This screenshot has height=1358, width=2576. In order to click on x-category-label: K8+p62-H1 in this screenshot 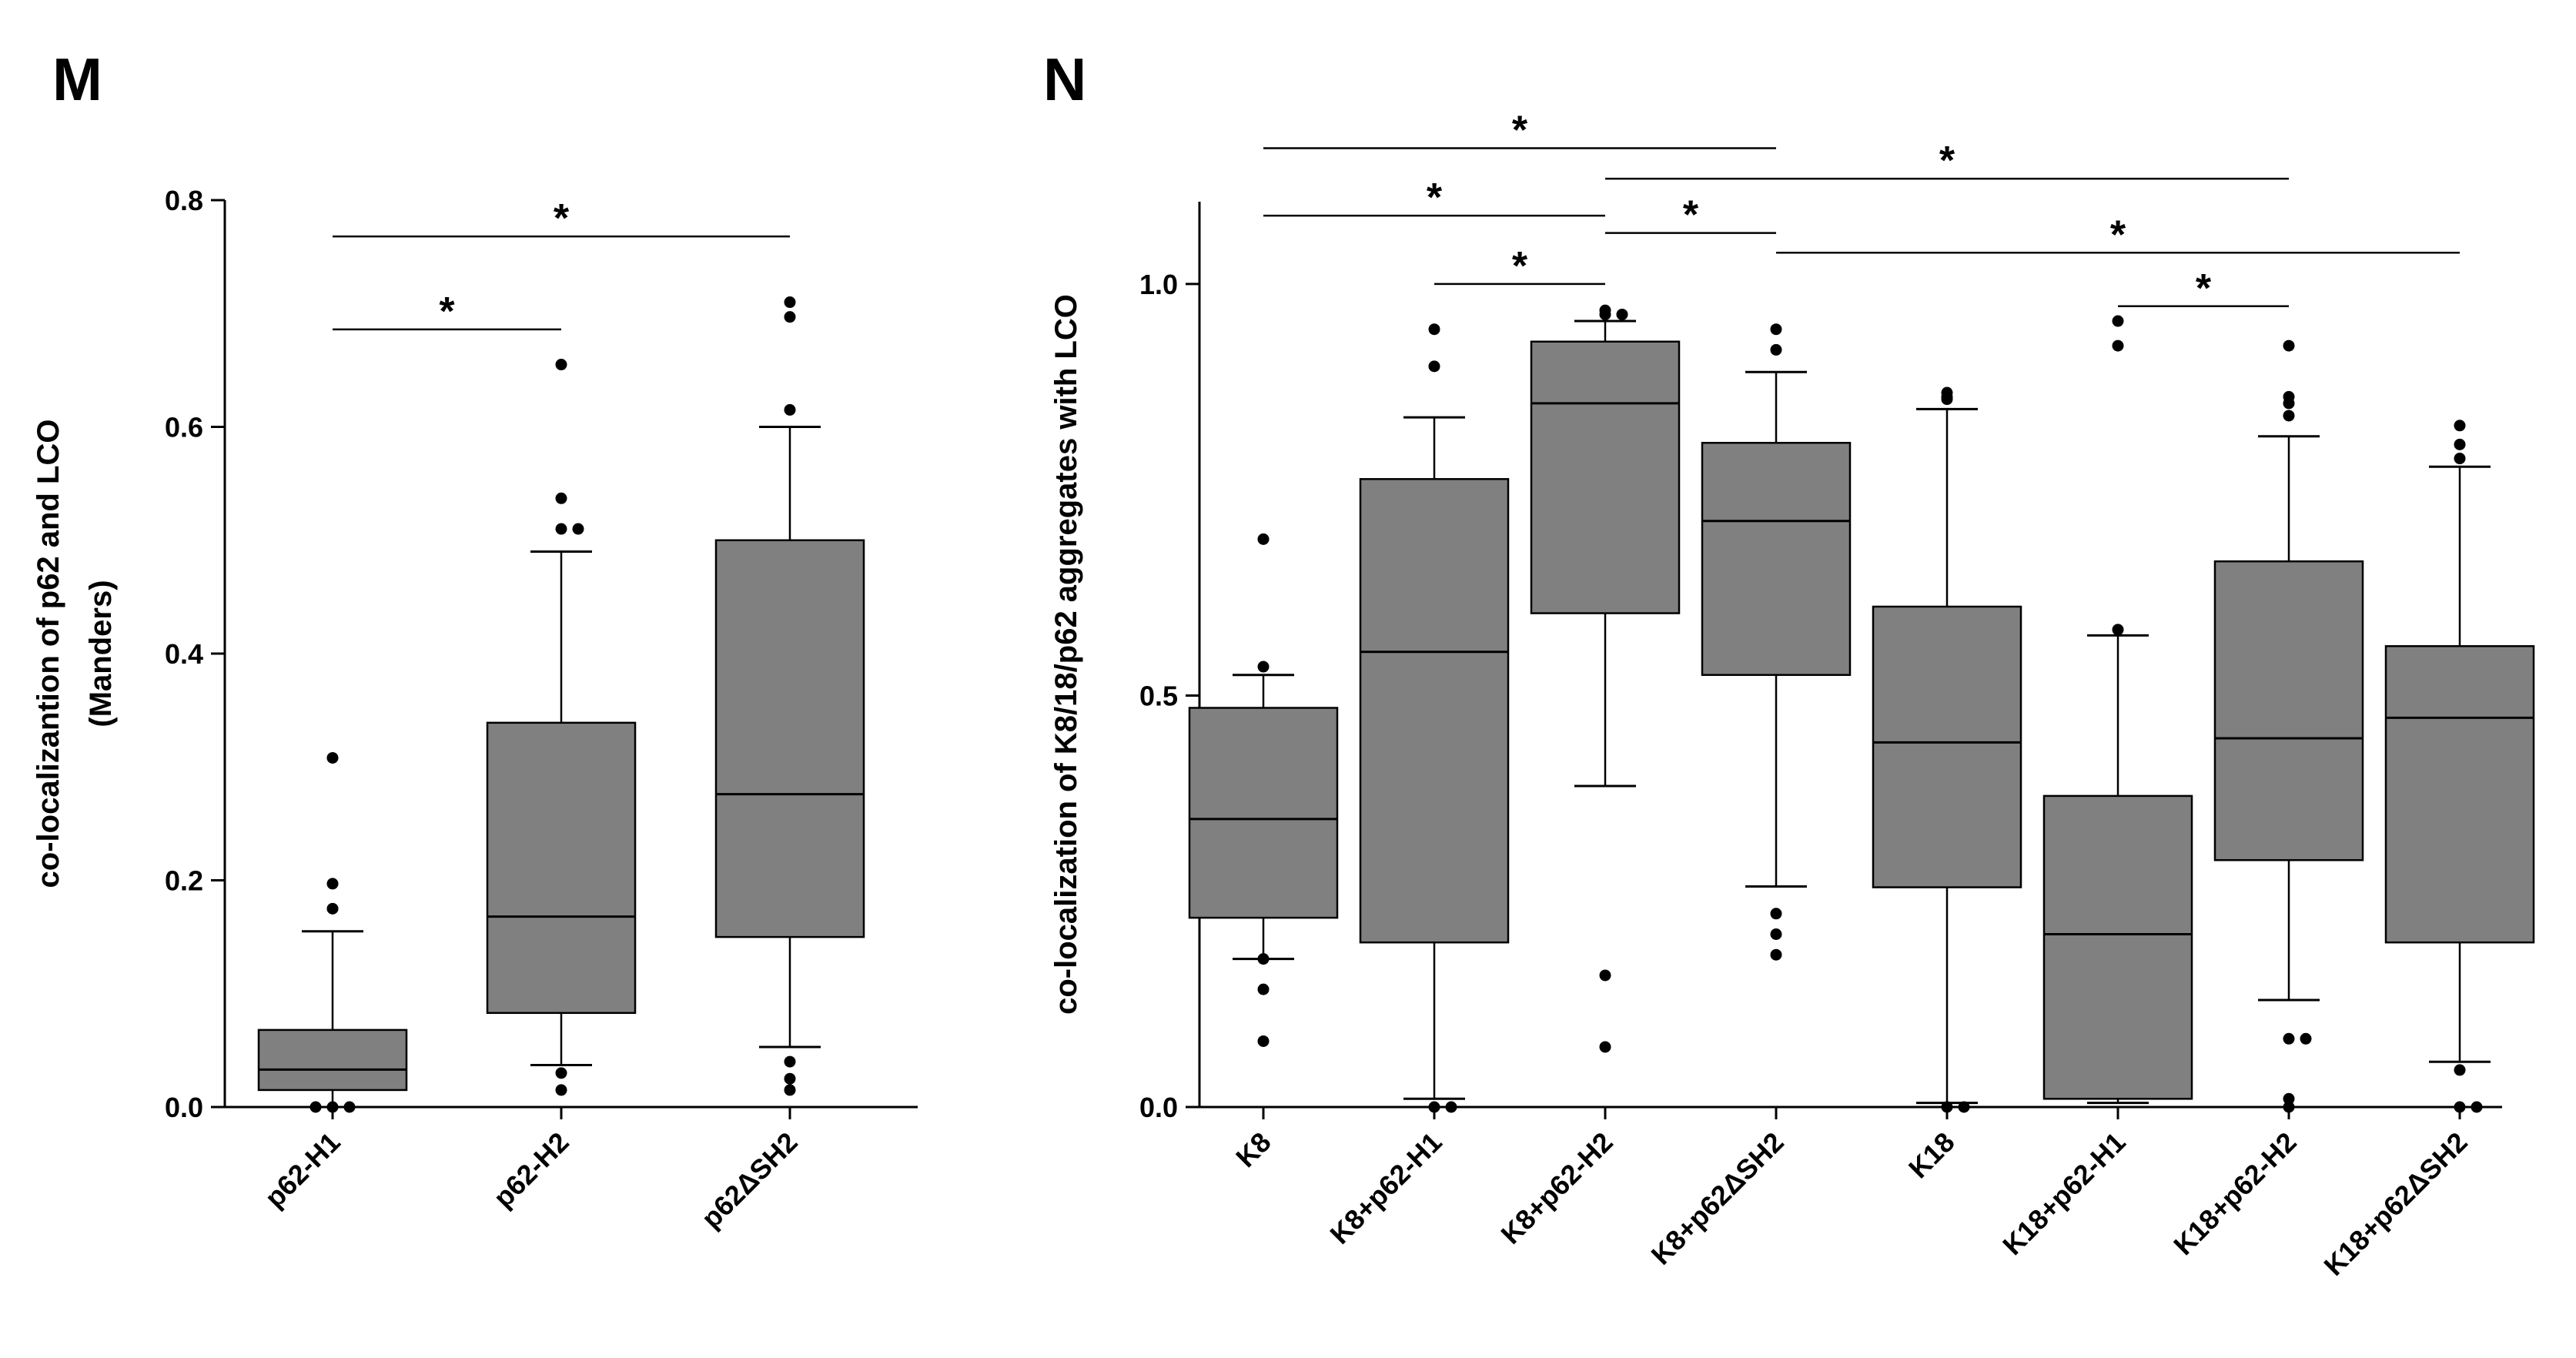, I will do `click(1385, 1188)`.